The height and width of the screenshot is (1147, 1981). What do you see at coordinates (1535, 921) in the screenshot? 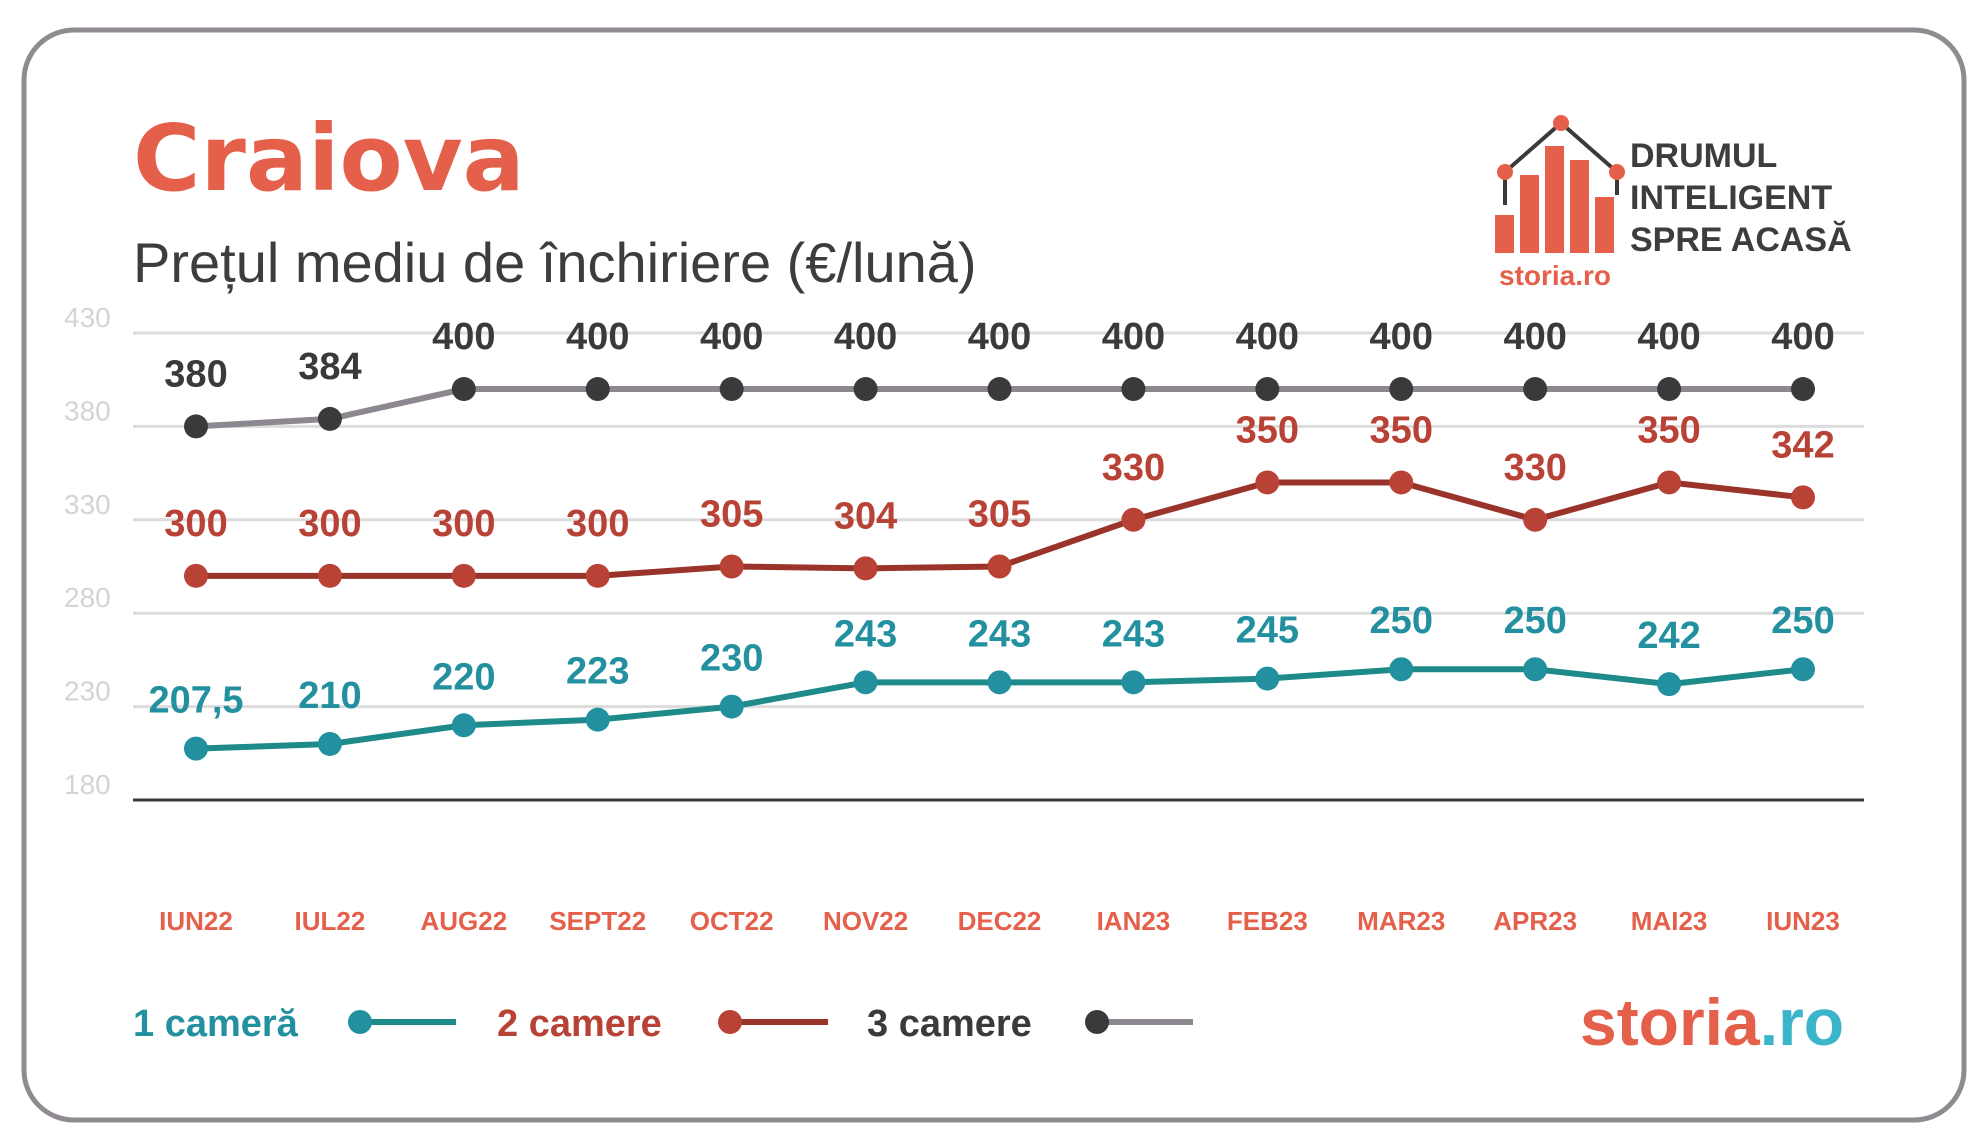
I see `x-tick-label: APR23` at bounding box center [1535, 921].